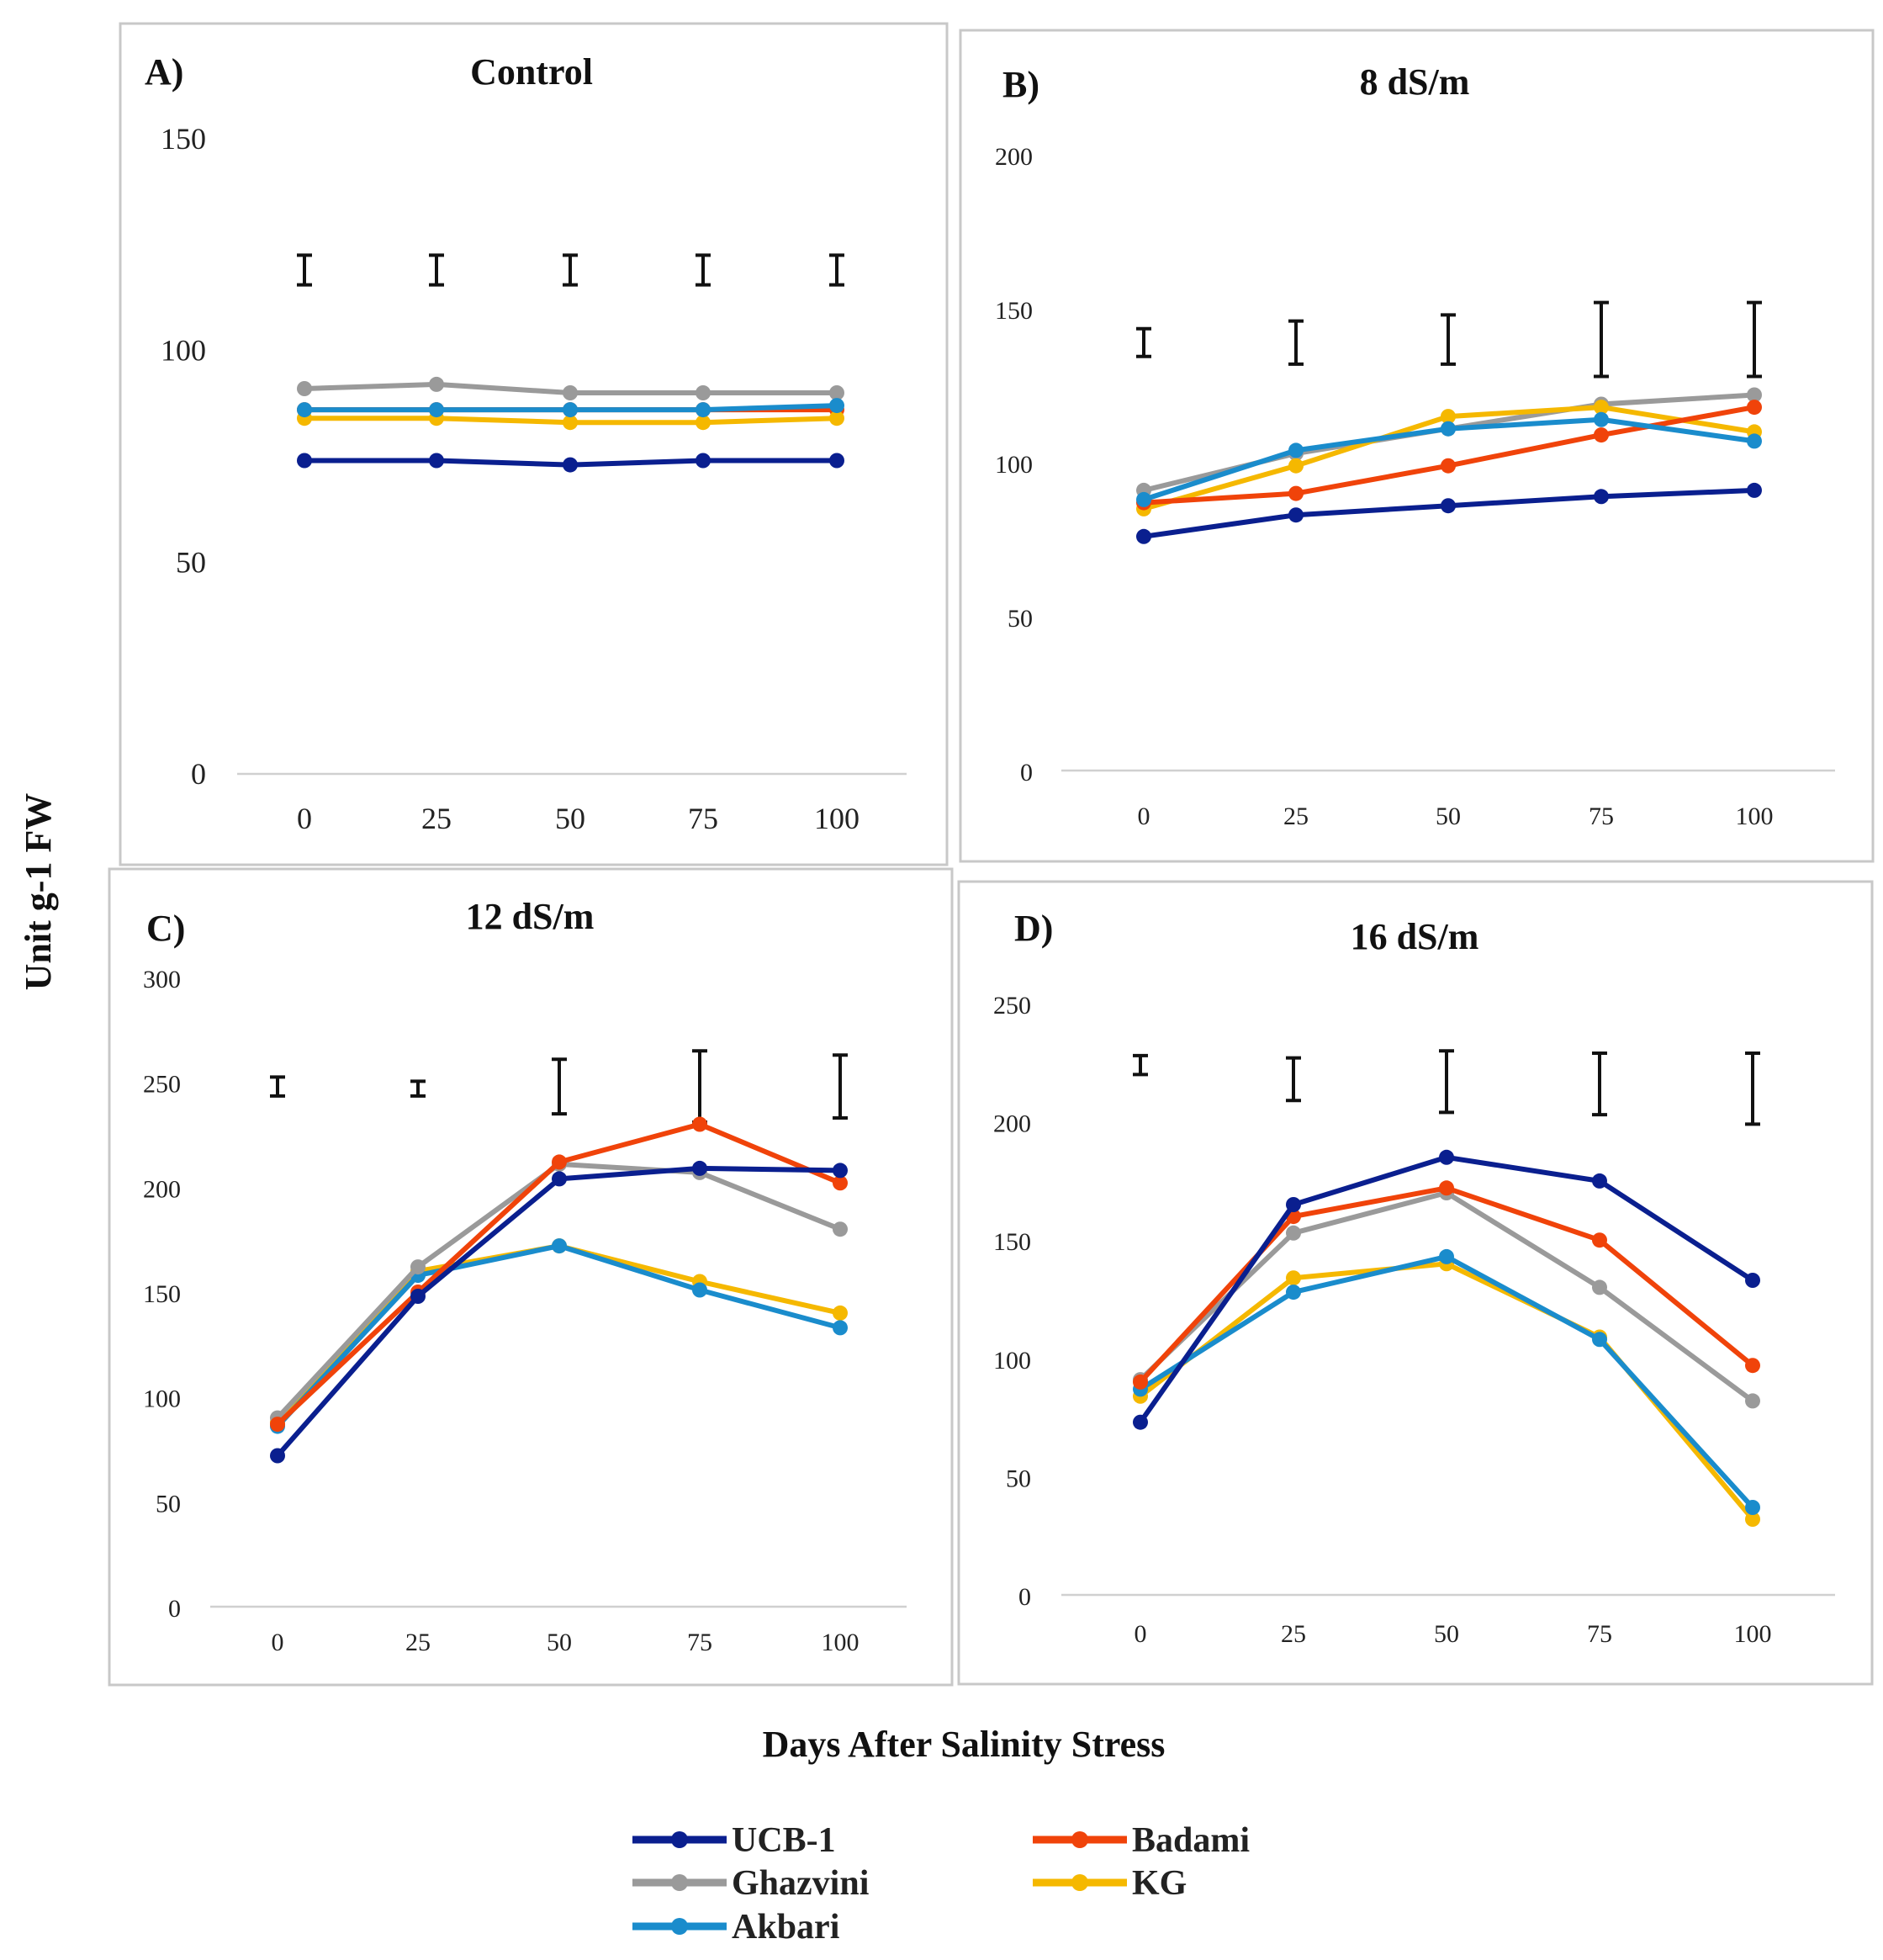 Image resolution: width=1883 pixels, height=1960 pixels. I want to click on panel-c-series-badami, so click(559, 1274).